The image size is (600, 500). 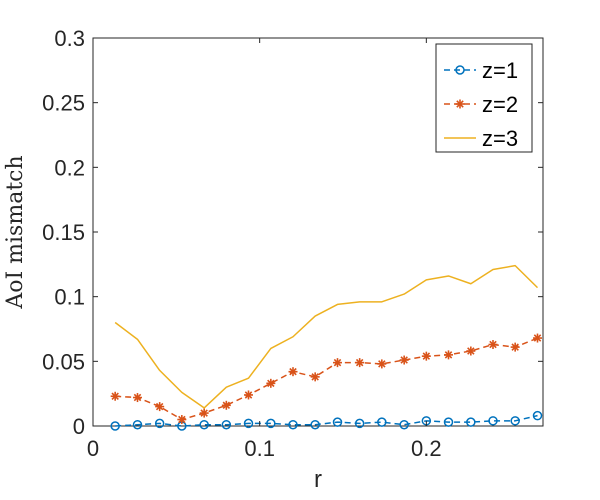 What do you see at coordinates (500, 138) in the screenshot?
I see `legend-label: z=3` at bounding box center [500, 138].